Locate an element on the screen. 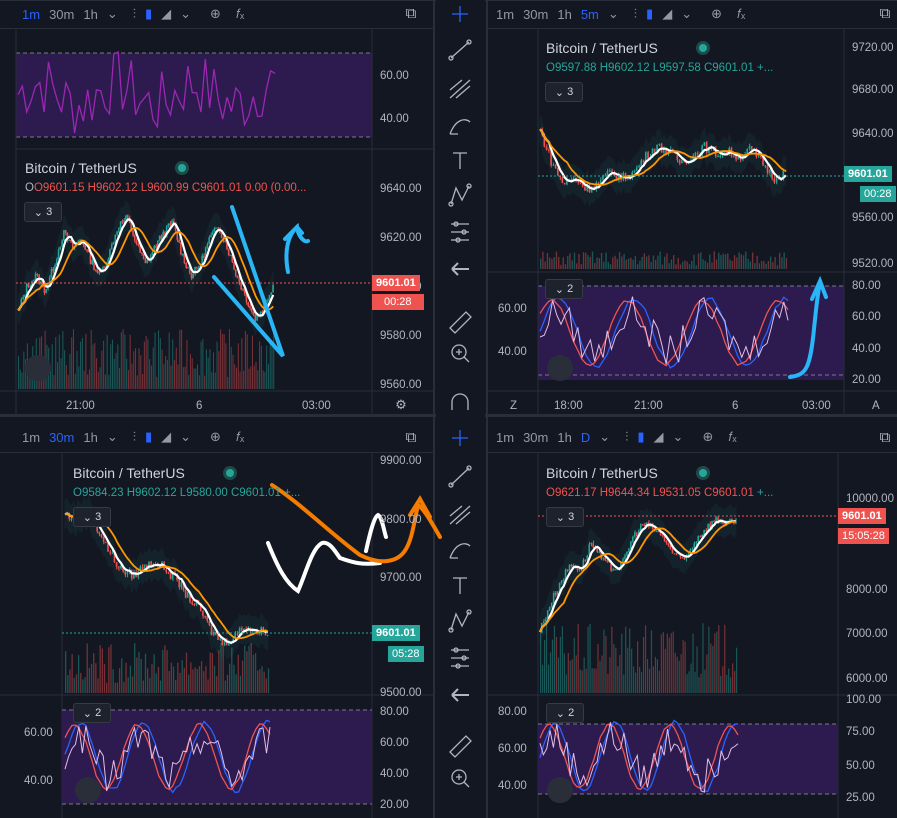  bl-interval-1h: 1h is located at coordinates (90, 437).